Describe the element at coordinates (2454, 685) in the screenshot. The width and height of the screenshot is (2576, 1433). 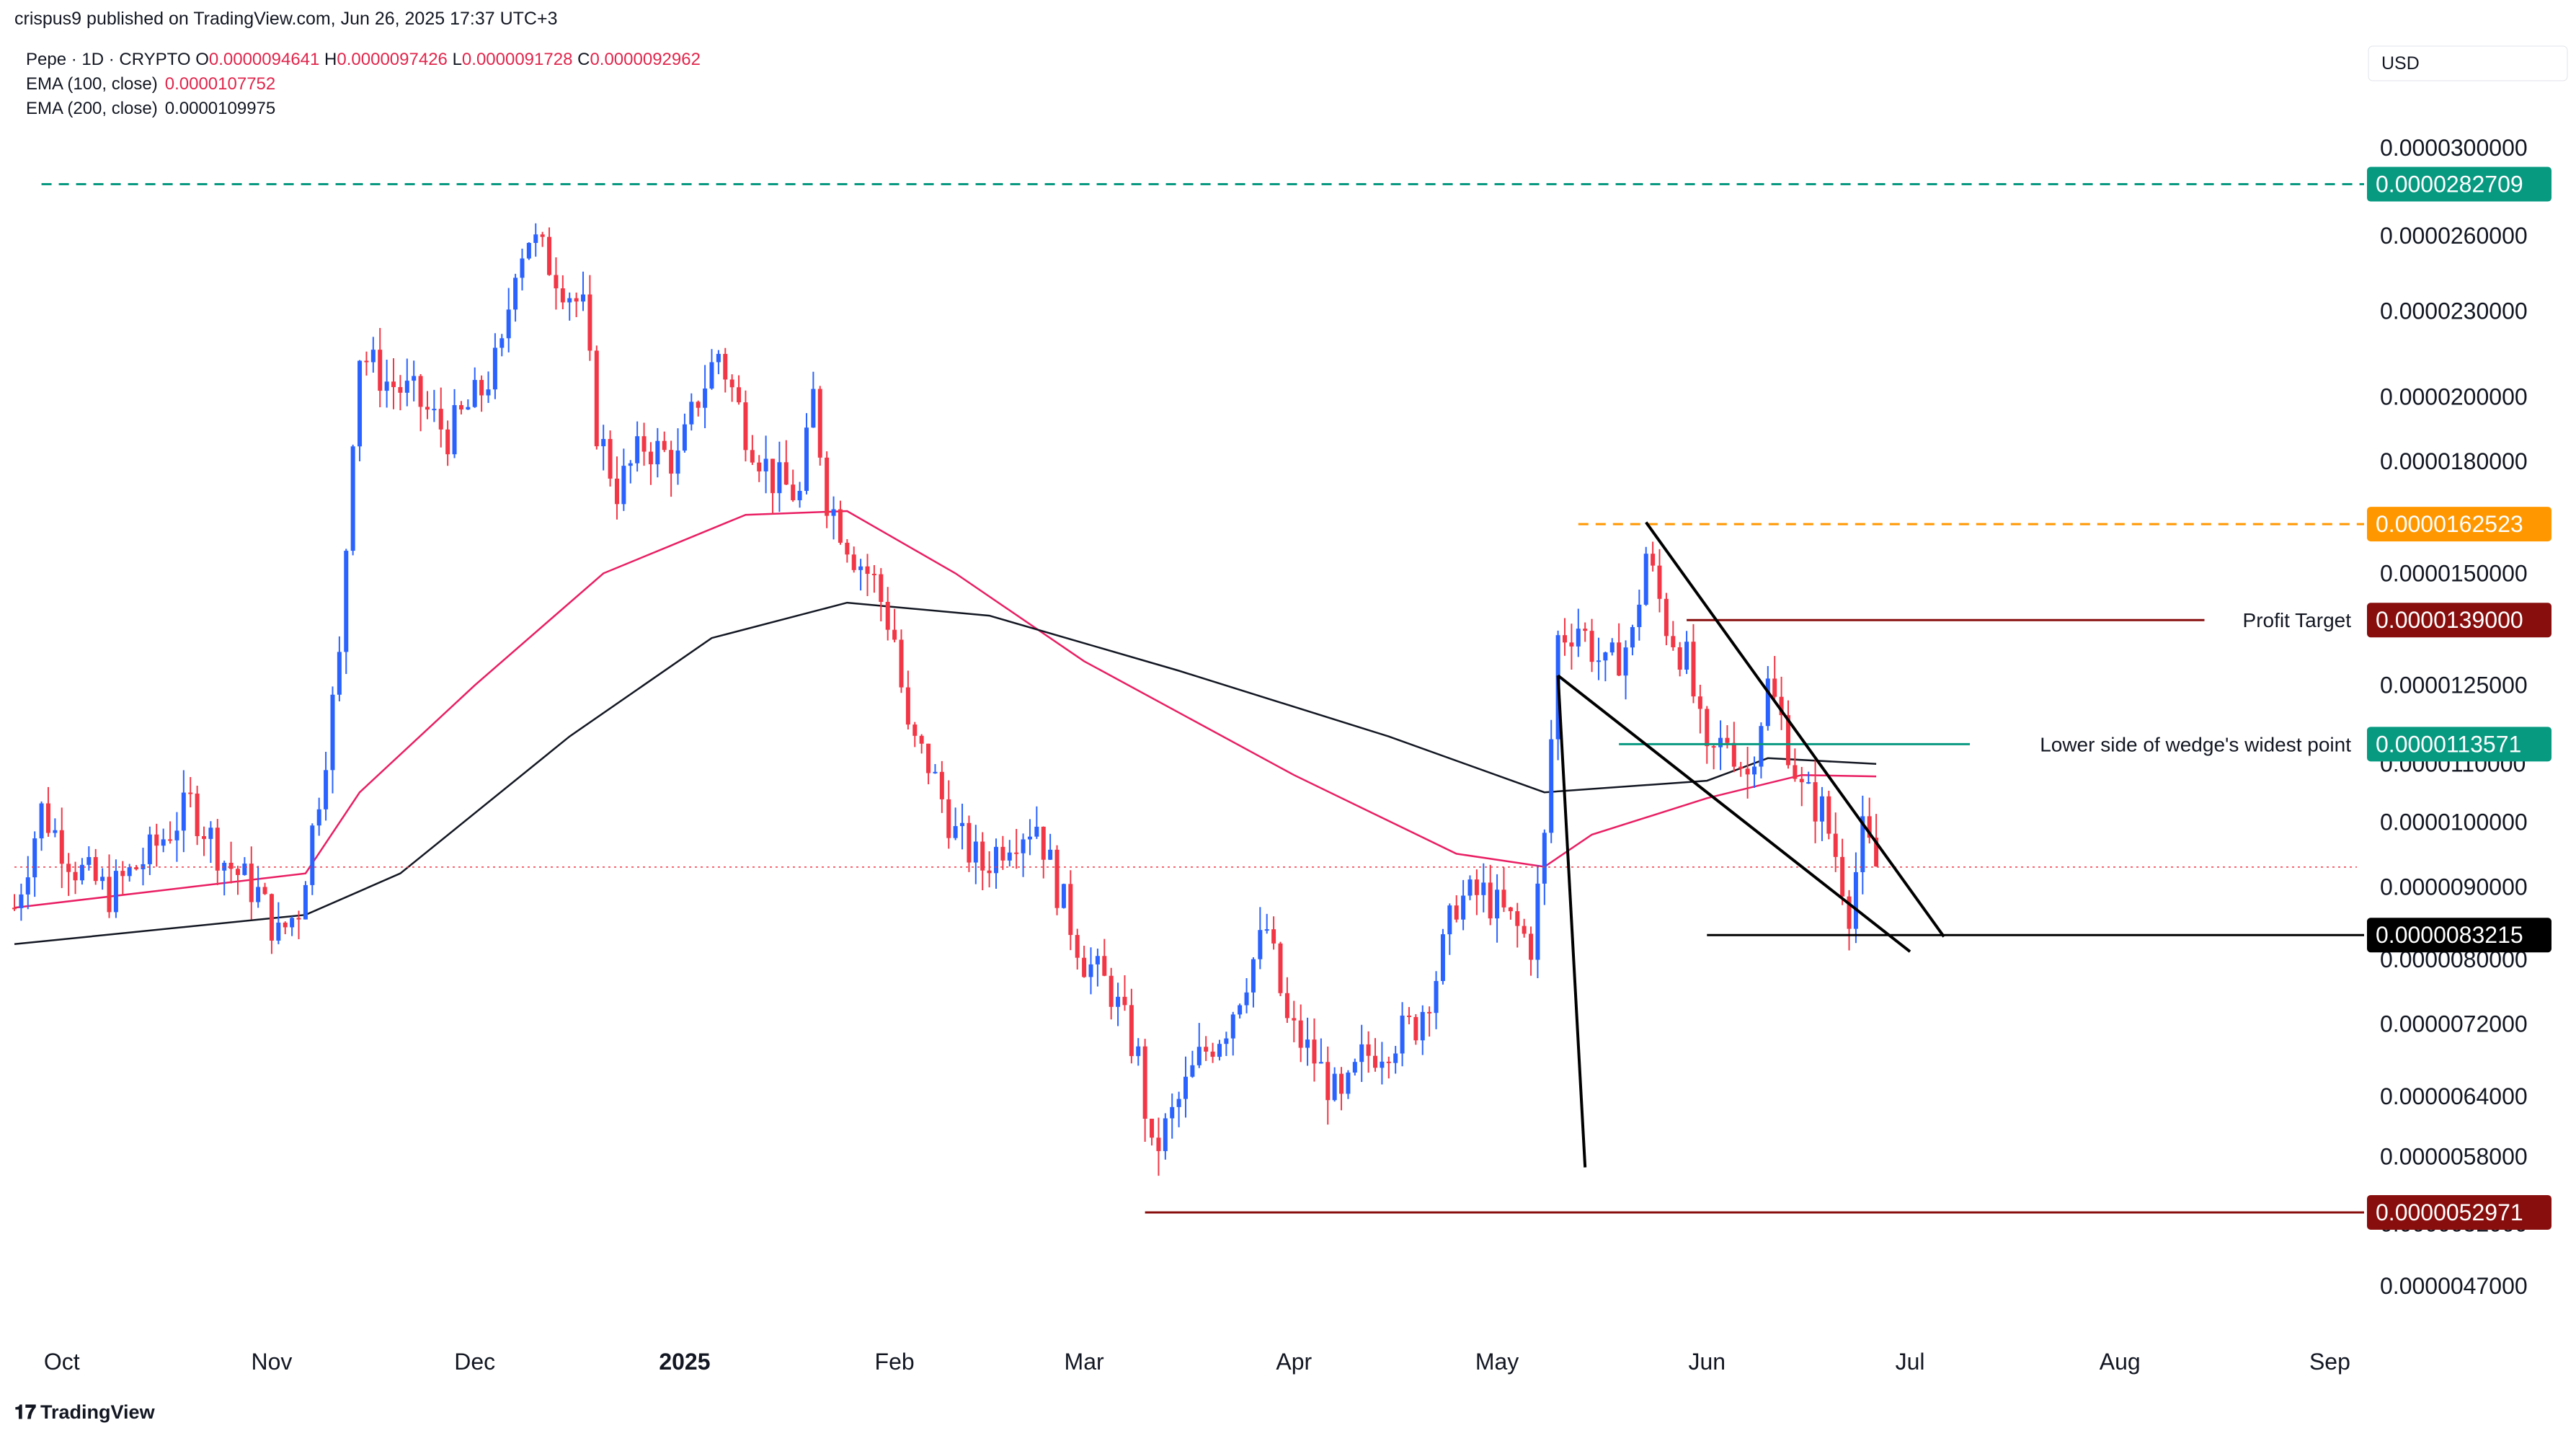
I see `y-tick-label: 0.0000125000` at that location.